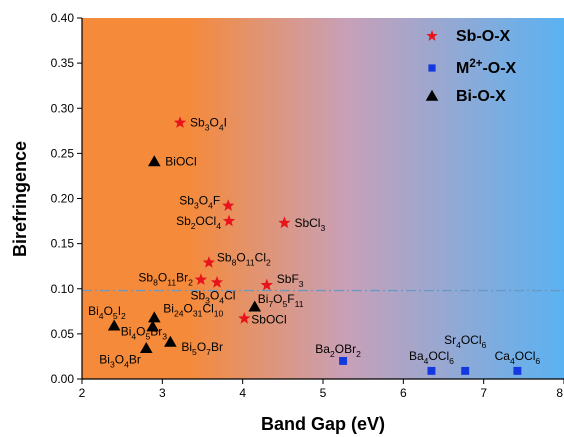 This screenshot has width=564, height=437. Describe the element at coordinates (216, 201) in the screenshot. I see `point-label-part: F` at that location.